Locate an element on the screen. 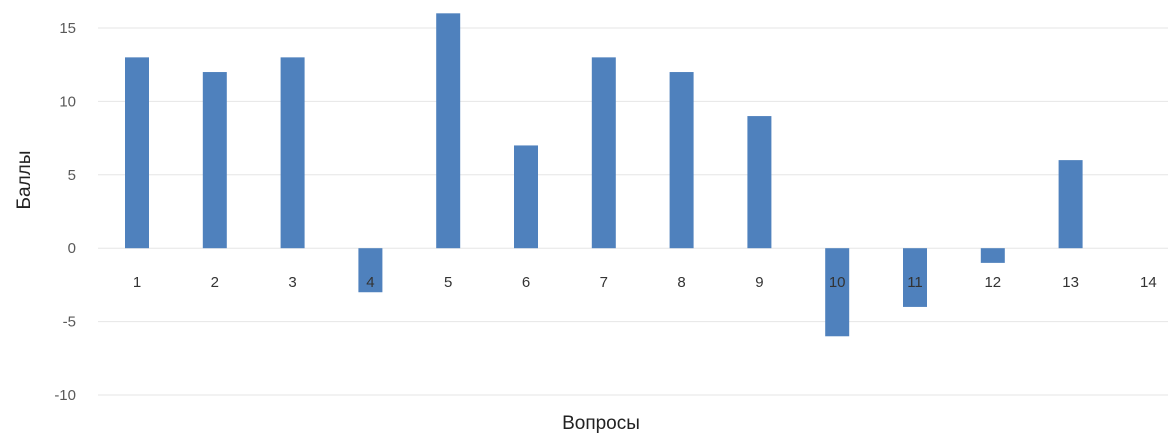 This screenshot has width=1168, height=437. y-axis-title: Баллы is located at coordinates (24, 180).